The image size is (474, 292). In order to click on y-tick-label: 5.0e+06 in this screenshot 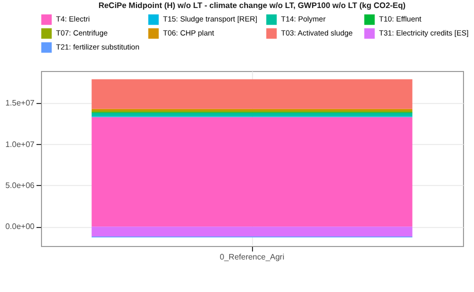, I will do `click(20, 185)`.